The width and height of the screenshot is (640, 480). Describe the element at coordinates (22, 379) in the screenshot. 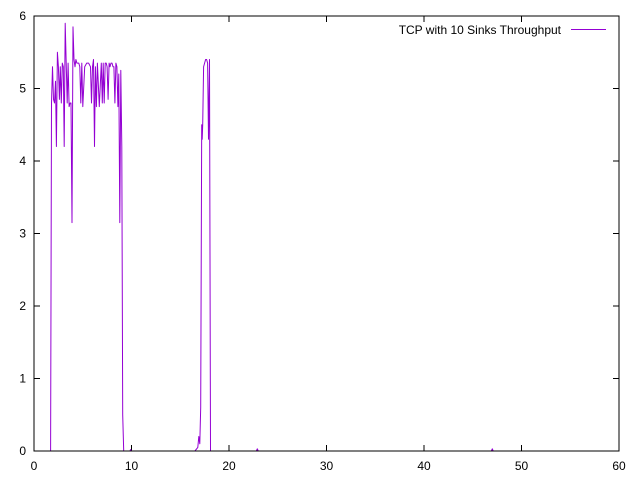

I see `y-tick-label: 1` at that location.